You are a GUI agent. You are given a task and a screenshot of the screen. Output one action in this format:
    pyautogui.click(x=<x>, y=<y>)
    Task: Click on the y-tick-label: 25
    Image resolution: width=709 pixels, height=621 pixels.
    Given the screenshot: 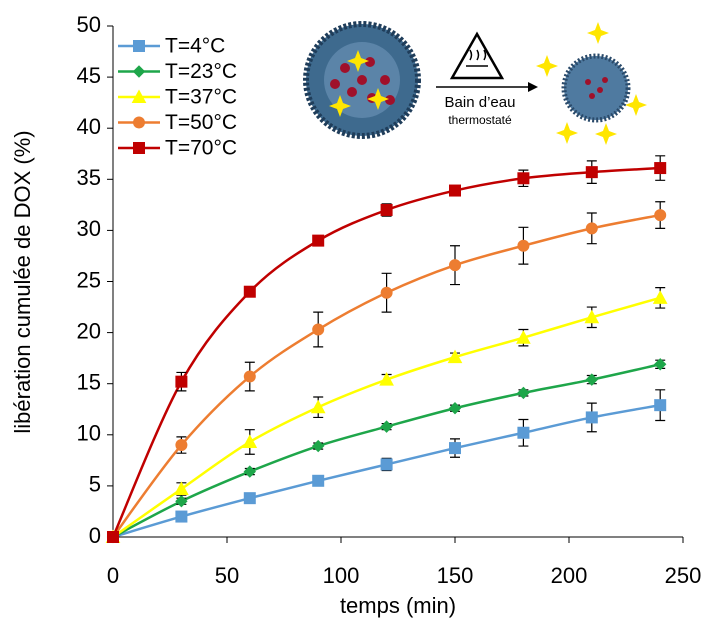 What is the action you would take?
    pyautogui.click(x=89, y=279)
    